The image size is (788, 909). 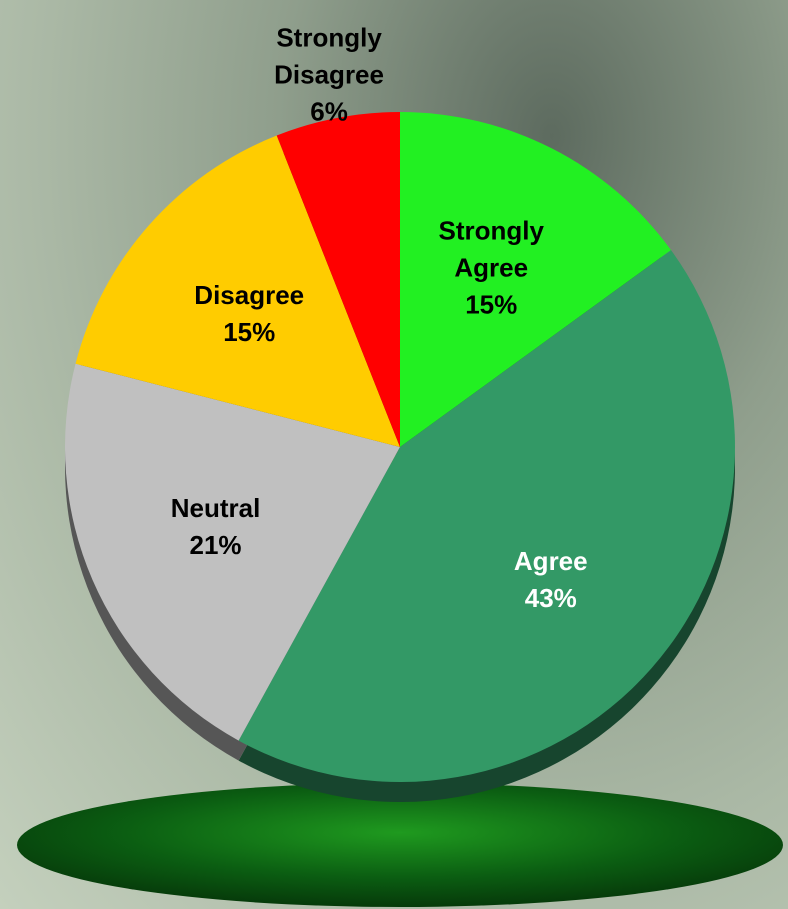 I want to click on slice-label: Neutral 21%, so click(x=216, y=527).